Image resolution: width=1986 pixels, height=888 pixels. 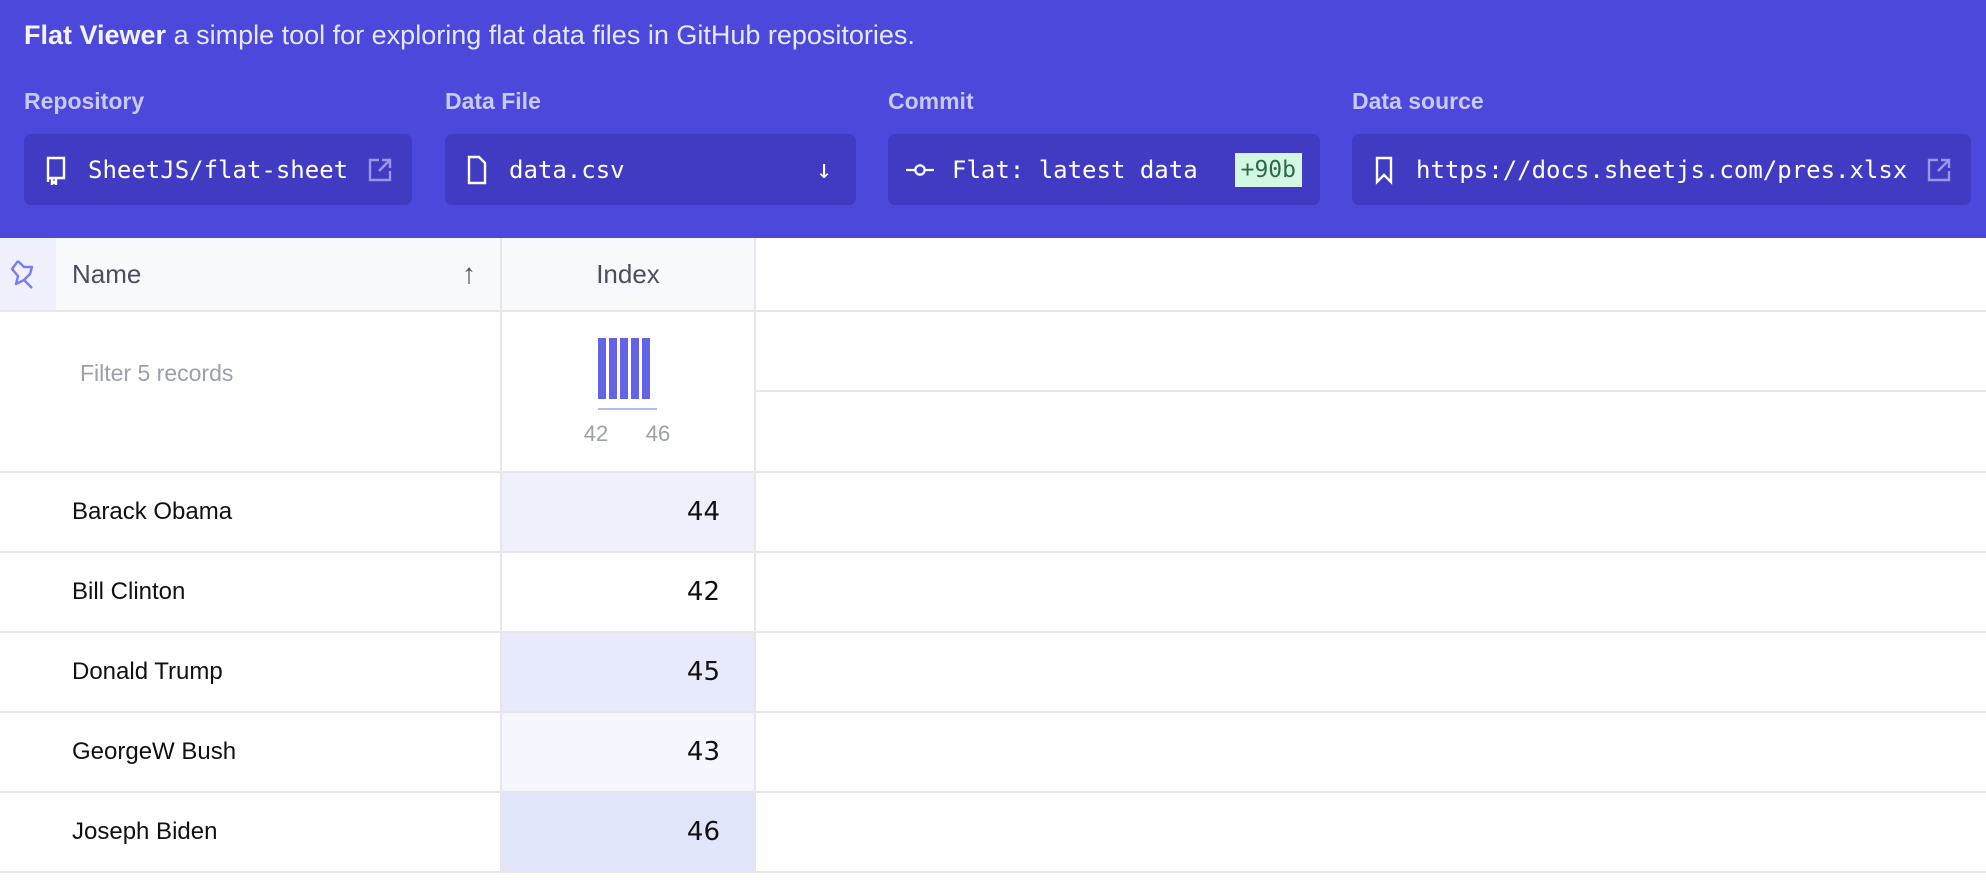 I want to click on name-cell: Barack Obama, so click(x=152, y=511).